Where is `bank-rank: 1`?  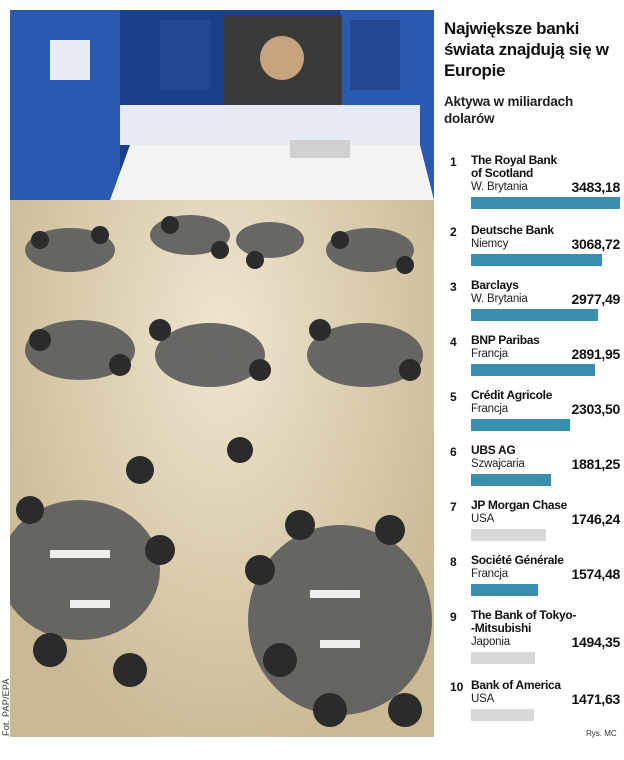
bank-rank: 1 is located at coordinates (453, 162).